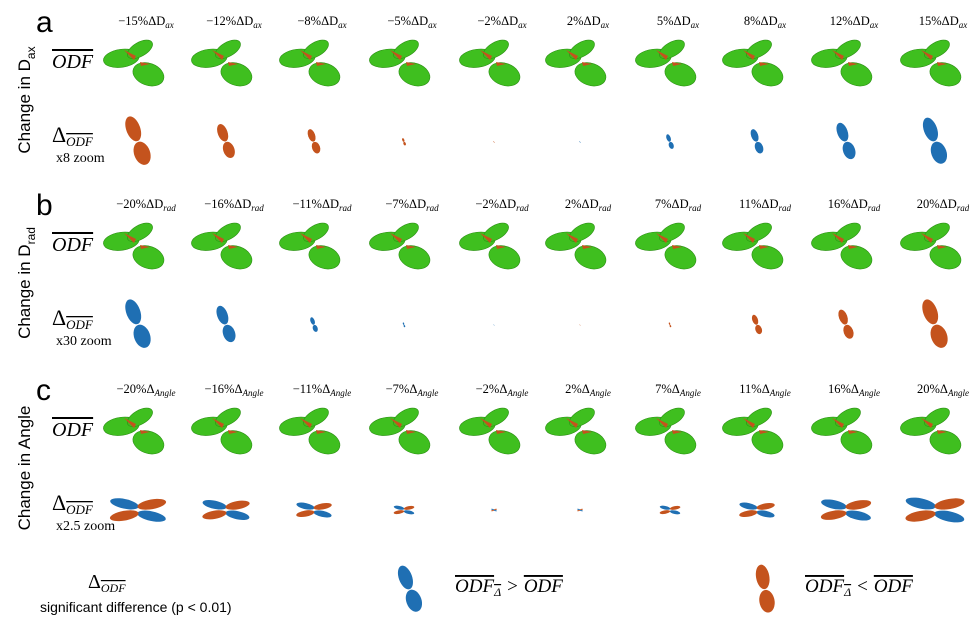 This screenshot has height=626, width=969. Describe the element at coordinates (667, 389) in the screenshot. I see `column-header-text: 7%Δ` at that location.